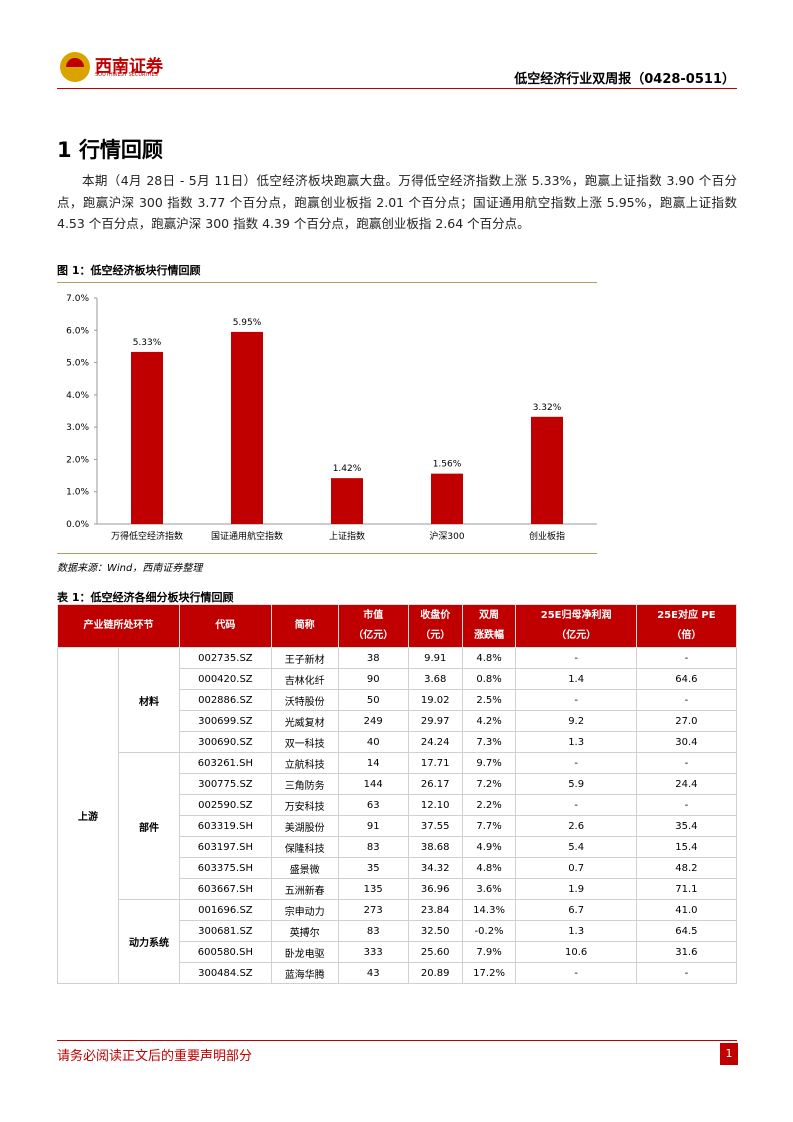 The image size is (793, 1122). What do you see at coordinates (373, 658) in the screenshot?
I see `table-cell: 38` at bounding box center [373, 658].